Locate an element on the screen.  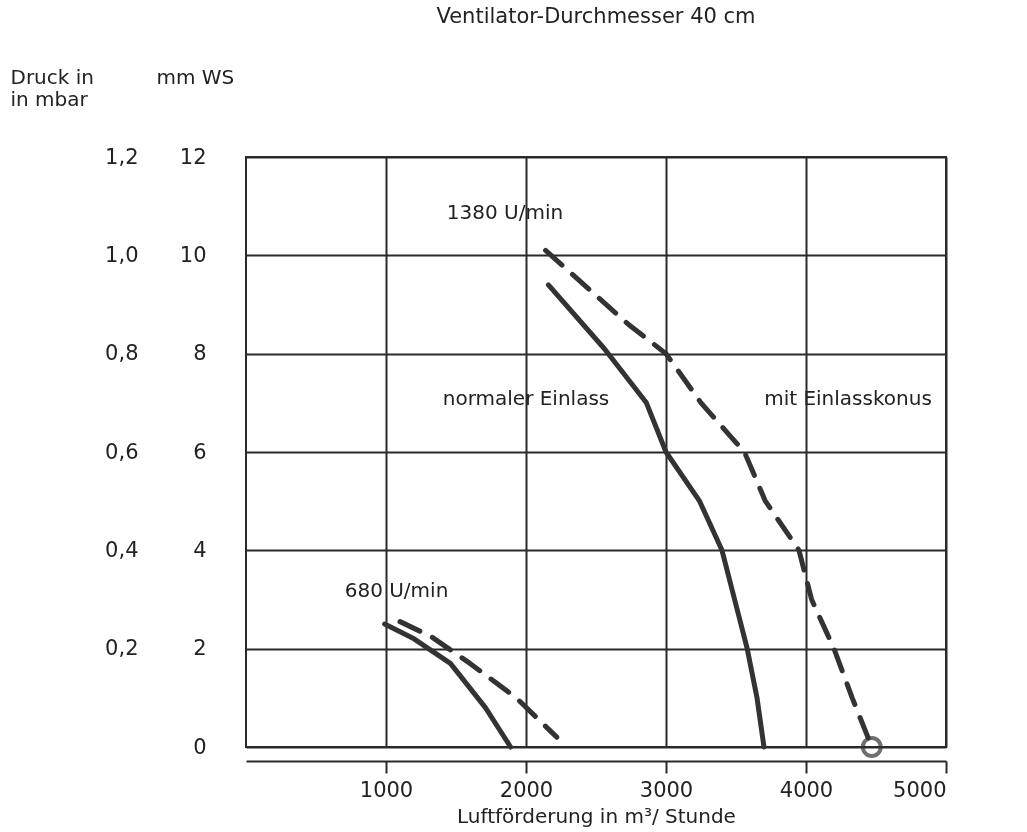
y2-axis-title: Druck in in mbar is located at coordinates (52, 87).